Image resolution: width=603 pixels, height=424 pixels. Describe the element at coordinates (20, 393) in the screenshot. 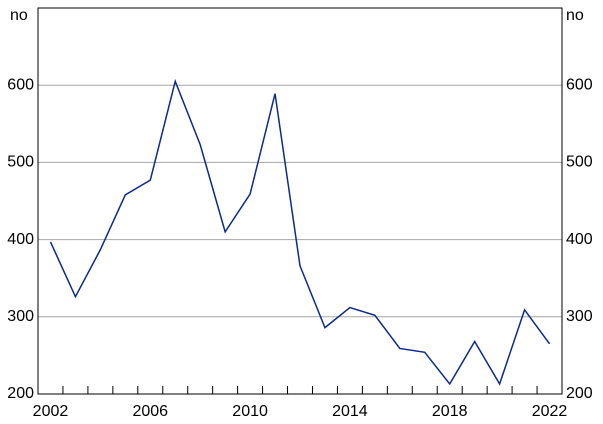

I see `y-tick-label: 200` at that location.